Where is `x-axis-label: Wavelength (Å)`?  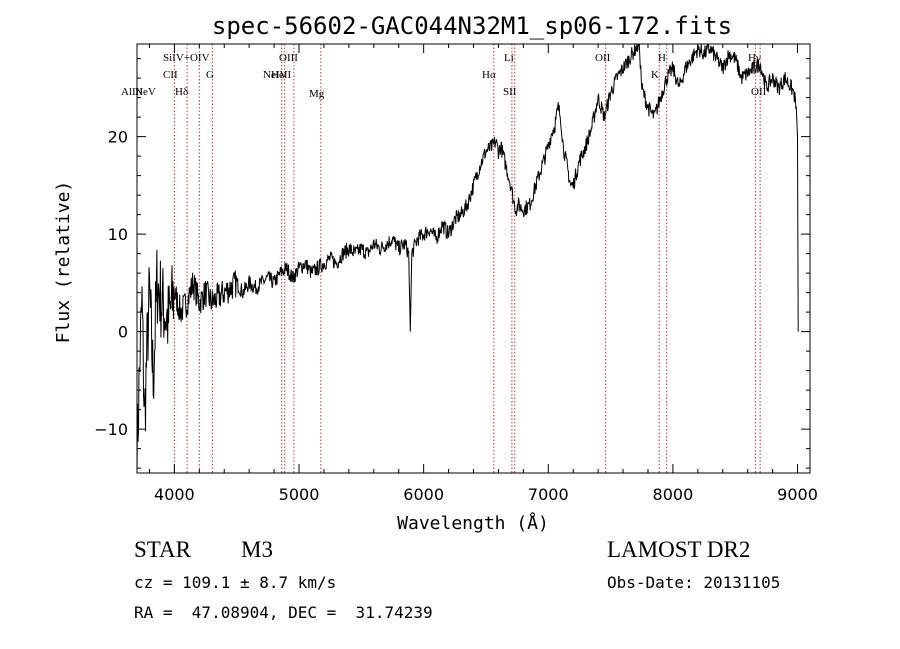
x-axis-label: Wavelength (Å) is located at coordinates (473, 523).